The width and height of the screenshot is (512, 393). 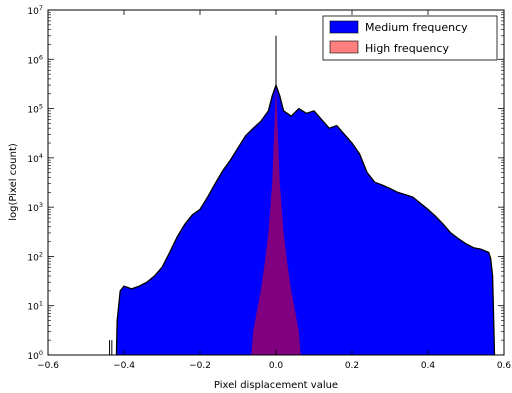 What do you see at coordinates (13, 182) in the screenshot?
I see `y-axis-label: log(Pixel count)` at bounding box center [13, 182].